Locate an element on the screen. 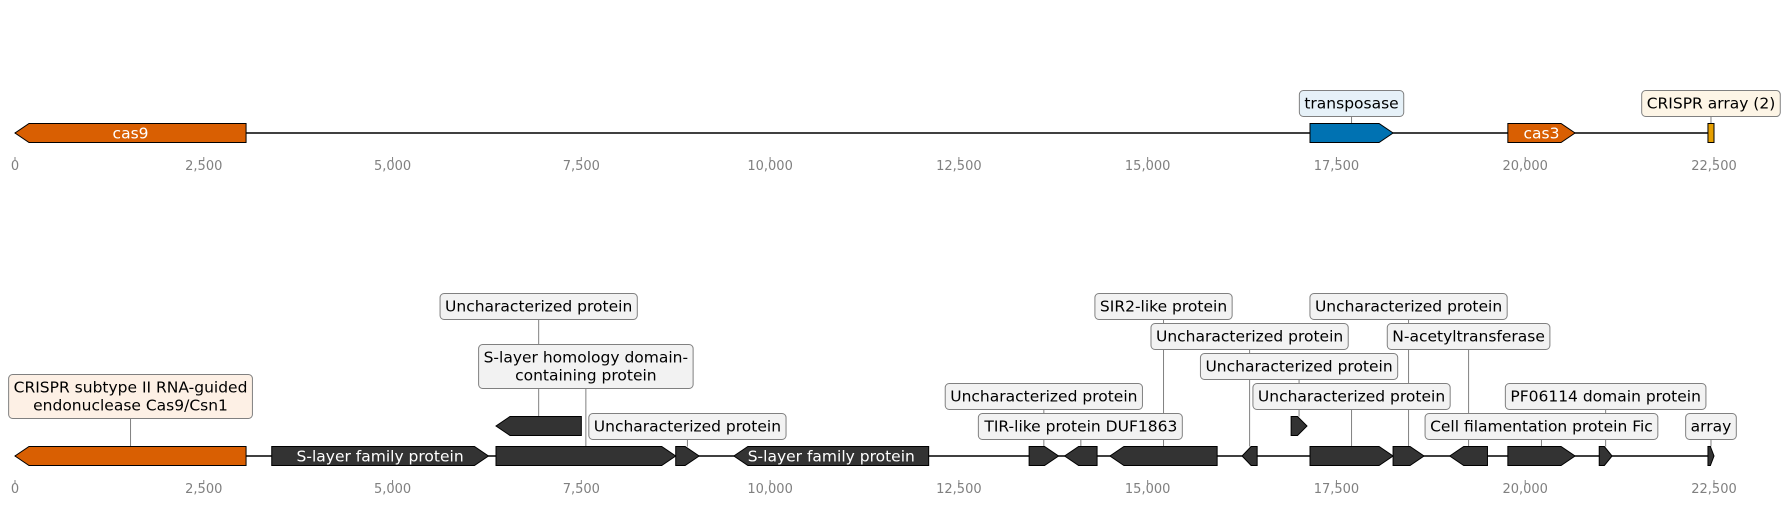 The image size is (1788, 505). genes: cas9 cas3 is located at coordinates (864, 133).